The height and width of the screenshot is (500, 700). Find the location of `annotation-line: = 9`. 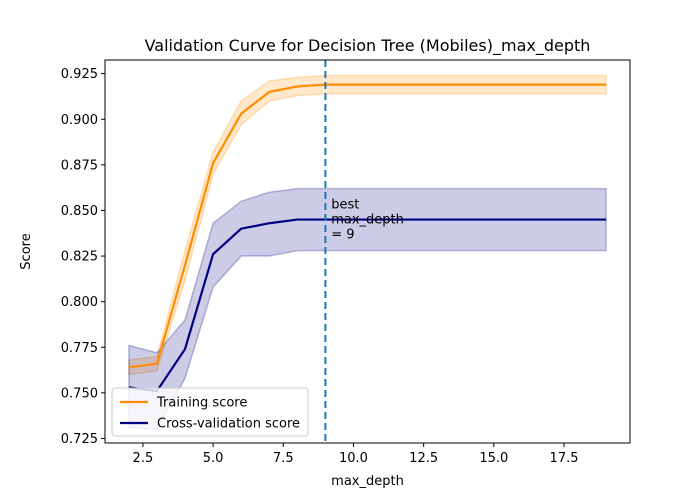

annotation-line: = 9 is located at coordinates (342, 235).